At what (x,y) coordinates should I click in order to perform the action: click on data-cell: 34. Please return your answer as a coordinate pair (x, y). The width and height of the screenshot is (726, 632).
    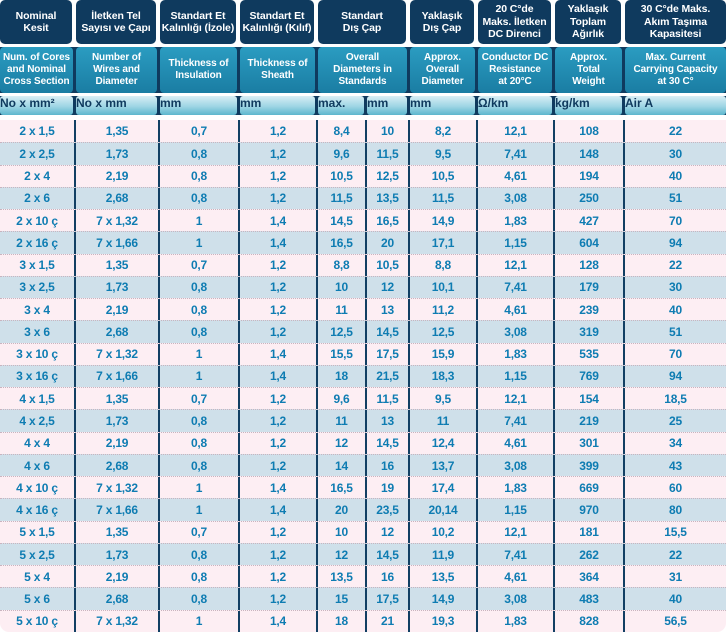
    Looking at the image, I should click on (675, 443).